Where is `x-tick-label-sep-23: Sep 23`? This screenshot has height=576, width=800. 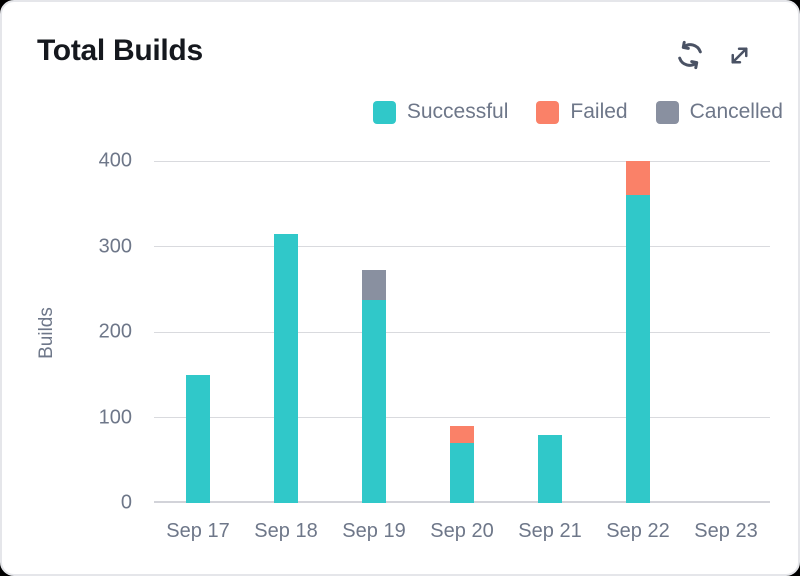
x-tick-label-sep-23: Sep 23 is located at coordinates (726, 531).